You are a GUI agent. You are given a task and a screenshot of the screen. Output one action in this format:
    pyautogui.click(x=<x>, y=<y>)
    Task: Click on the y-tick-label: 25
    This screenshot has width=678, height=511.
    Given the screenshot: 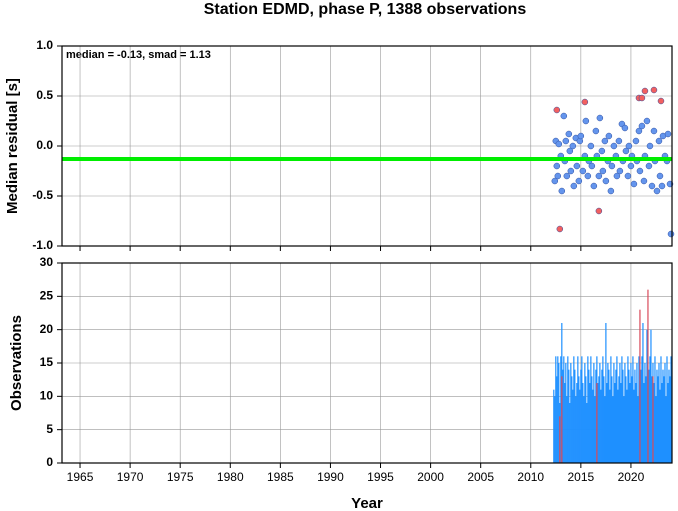 What is the action you would take?
    pyautogui.click(x=47, y=296)
    